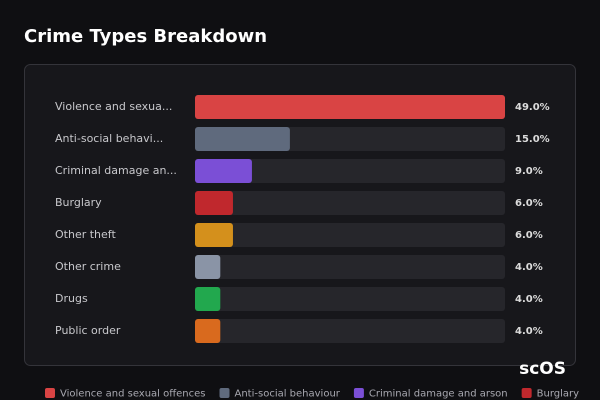  What do you see at coordinates (145, 36) in the screenshot?
I see `chart-title: Crime Types Breakdown` at bounding box center [145, 36].